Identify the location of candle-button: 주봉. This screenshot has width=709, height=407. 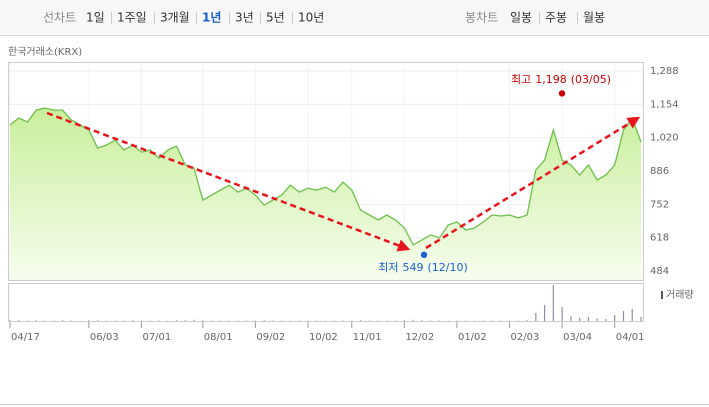
(556, 18).